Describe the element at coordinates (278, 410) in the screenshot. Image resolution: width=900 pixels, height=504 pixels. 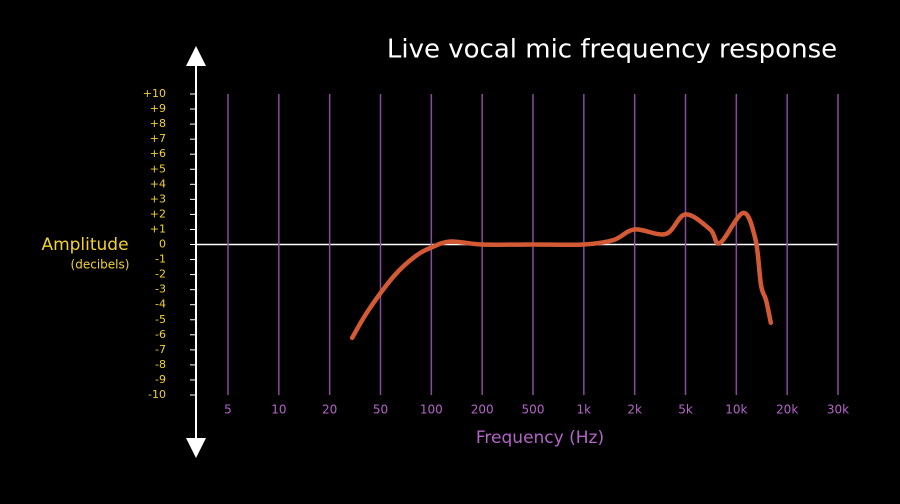
I see `x-tick-label: 10` at that location.